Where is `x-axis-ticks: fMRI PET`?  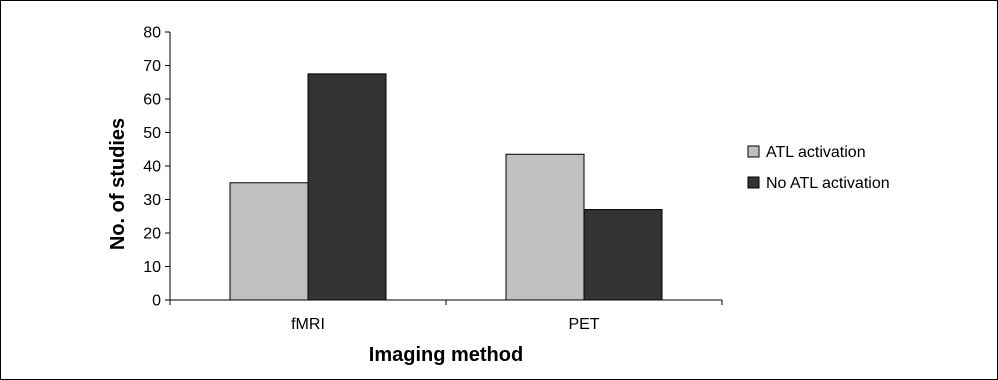
x-axis-ticks: fMRI PET is located at coordinates (446, 316).